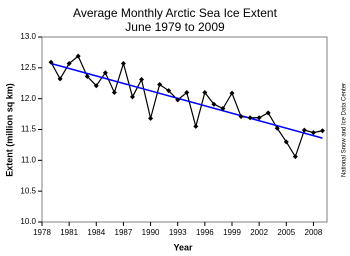 Image resolution: width=350 pixels, height=256 pixels. Describe the element at coordinates (314, 232) in the screenshot. I see `x-tick-label: 2008` at that location.